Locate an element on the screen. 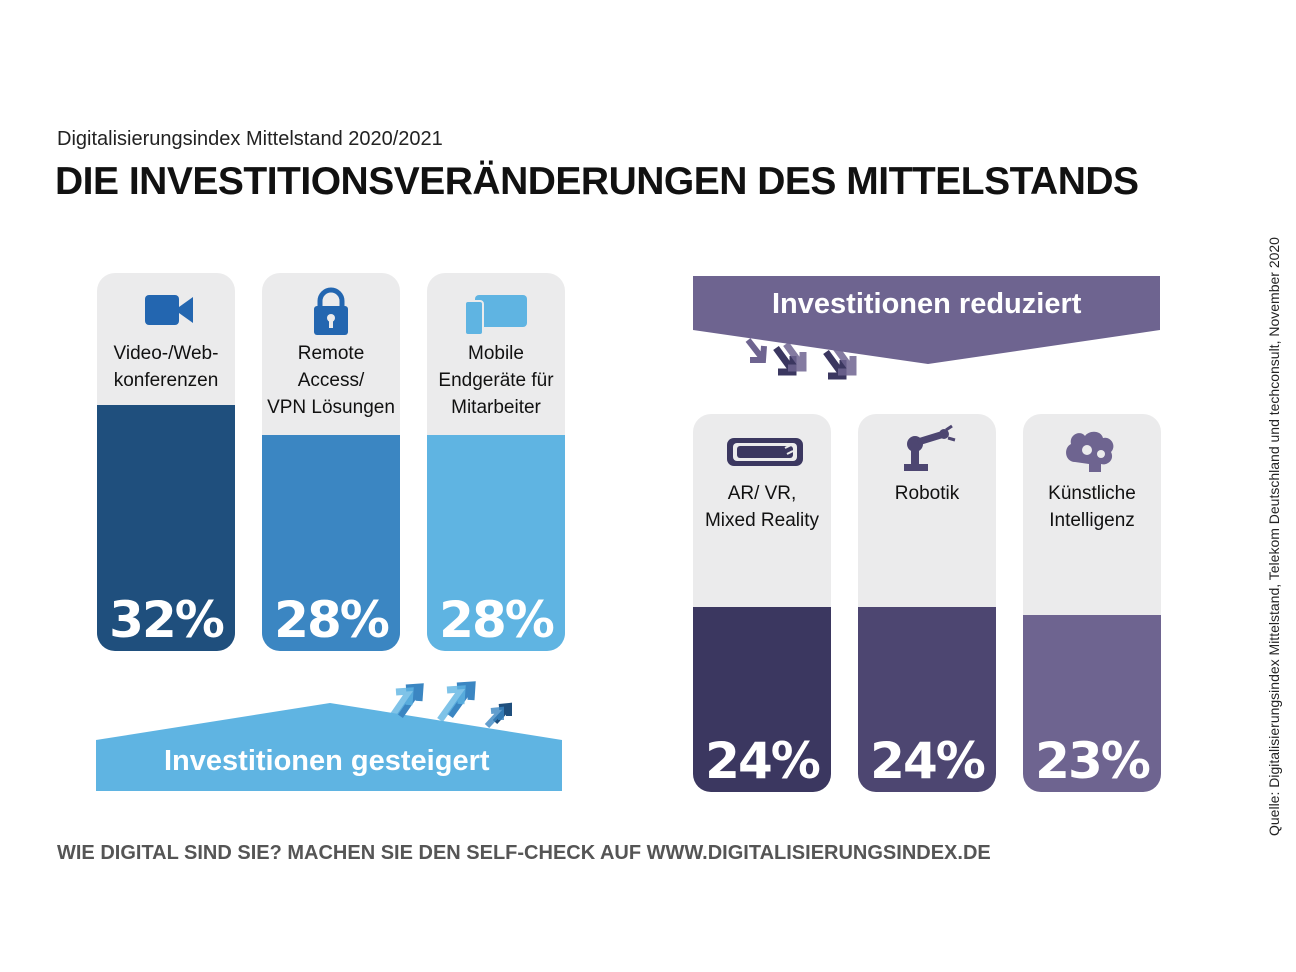 The height and width of the screenshot is (972, 1296). lock-icon is located at coordinates (331, 311).